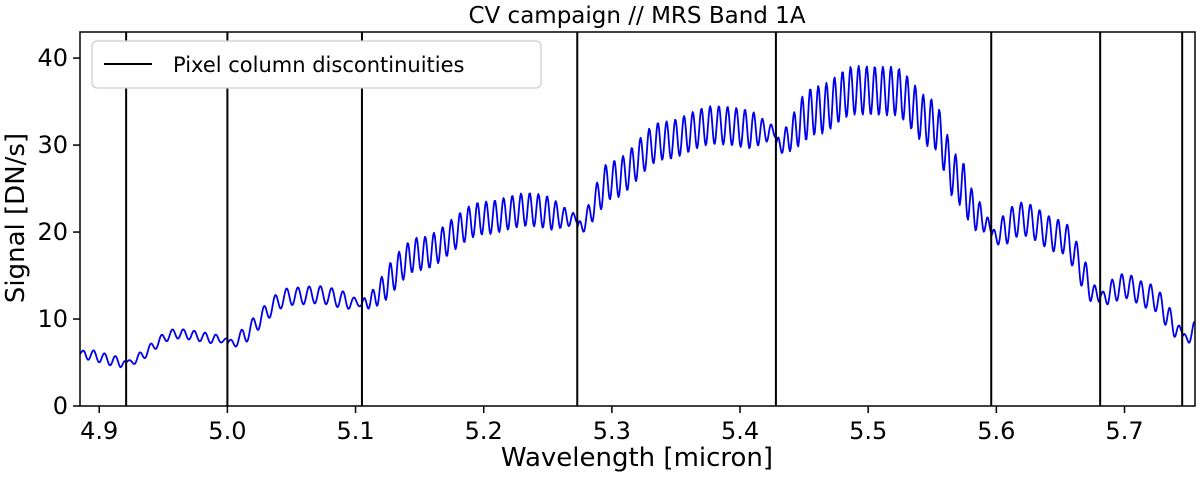 This screenshot has width=1200, height=482. I want to click on legend-label: Pixel column discontinuities, so click(319, 65).